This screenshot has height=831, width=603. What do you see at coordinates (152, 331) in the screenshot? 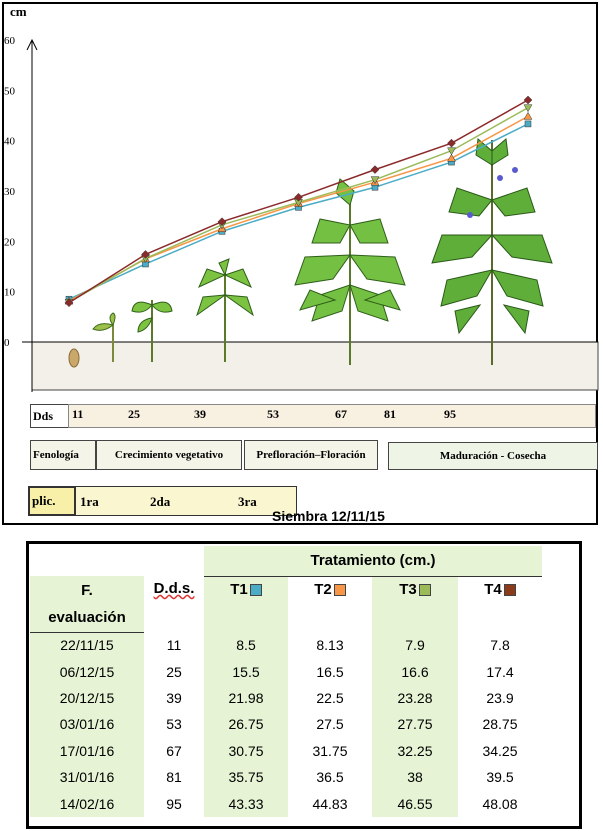
I see `young-plant-icon` at bounding box center [152, 331].